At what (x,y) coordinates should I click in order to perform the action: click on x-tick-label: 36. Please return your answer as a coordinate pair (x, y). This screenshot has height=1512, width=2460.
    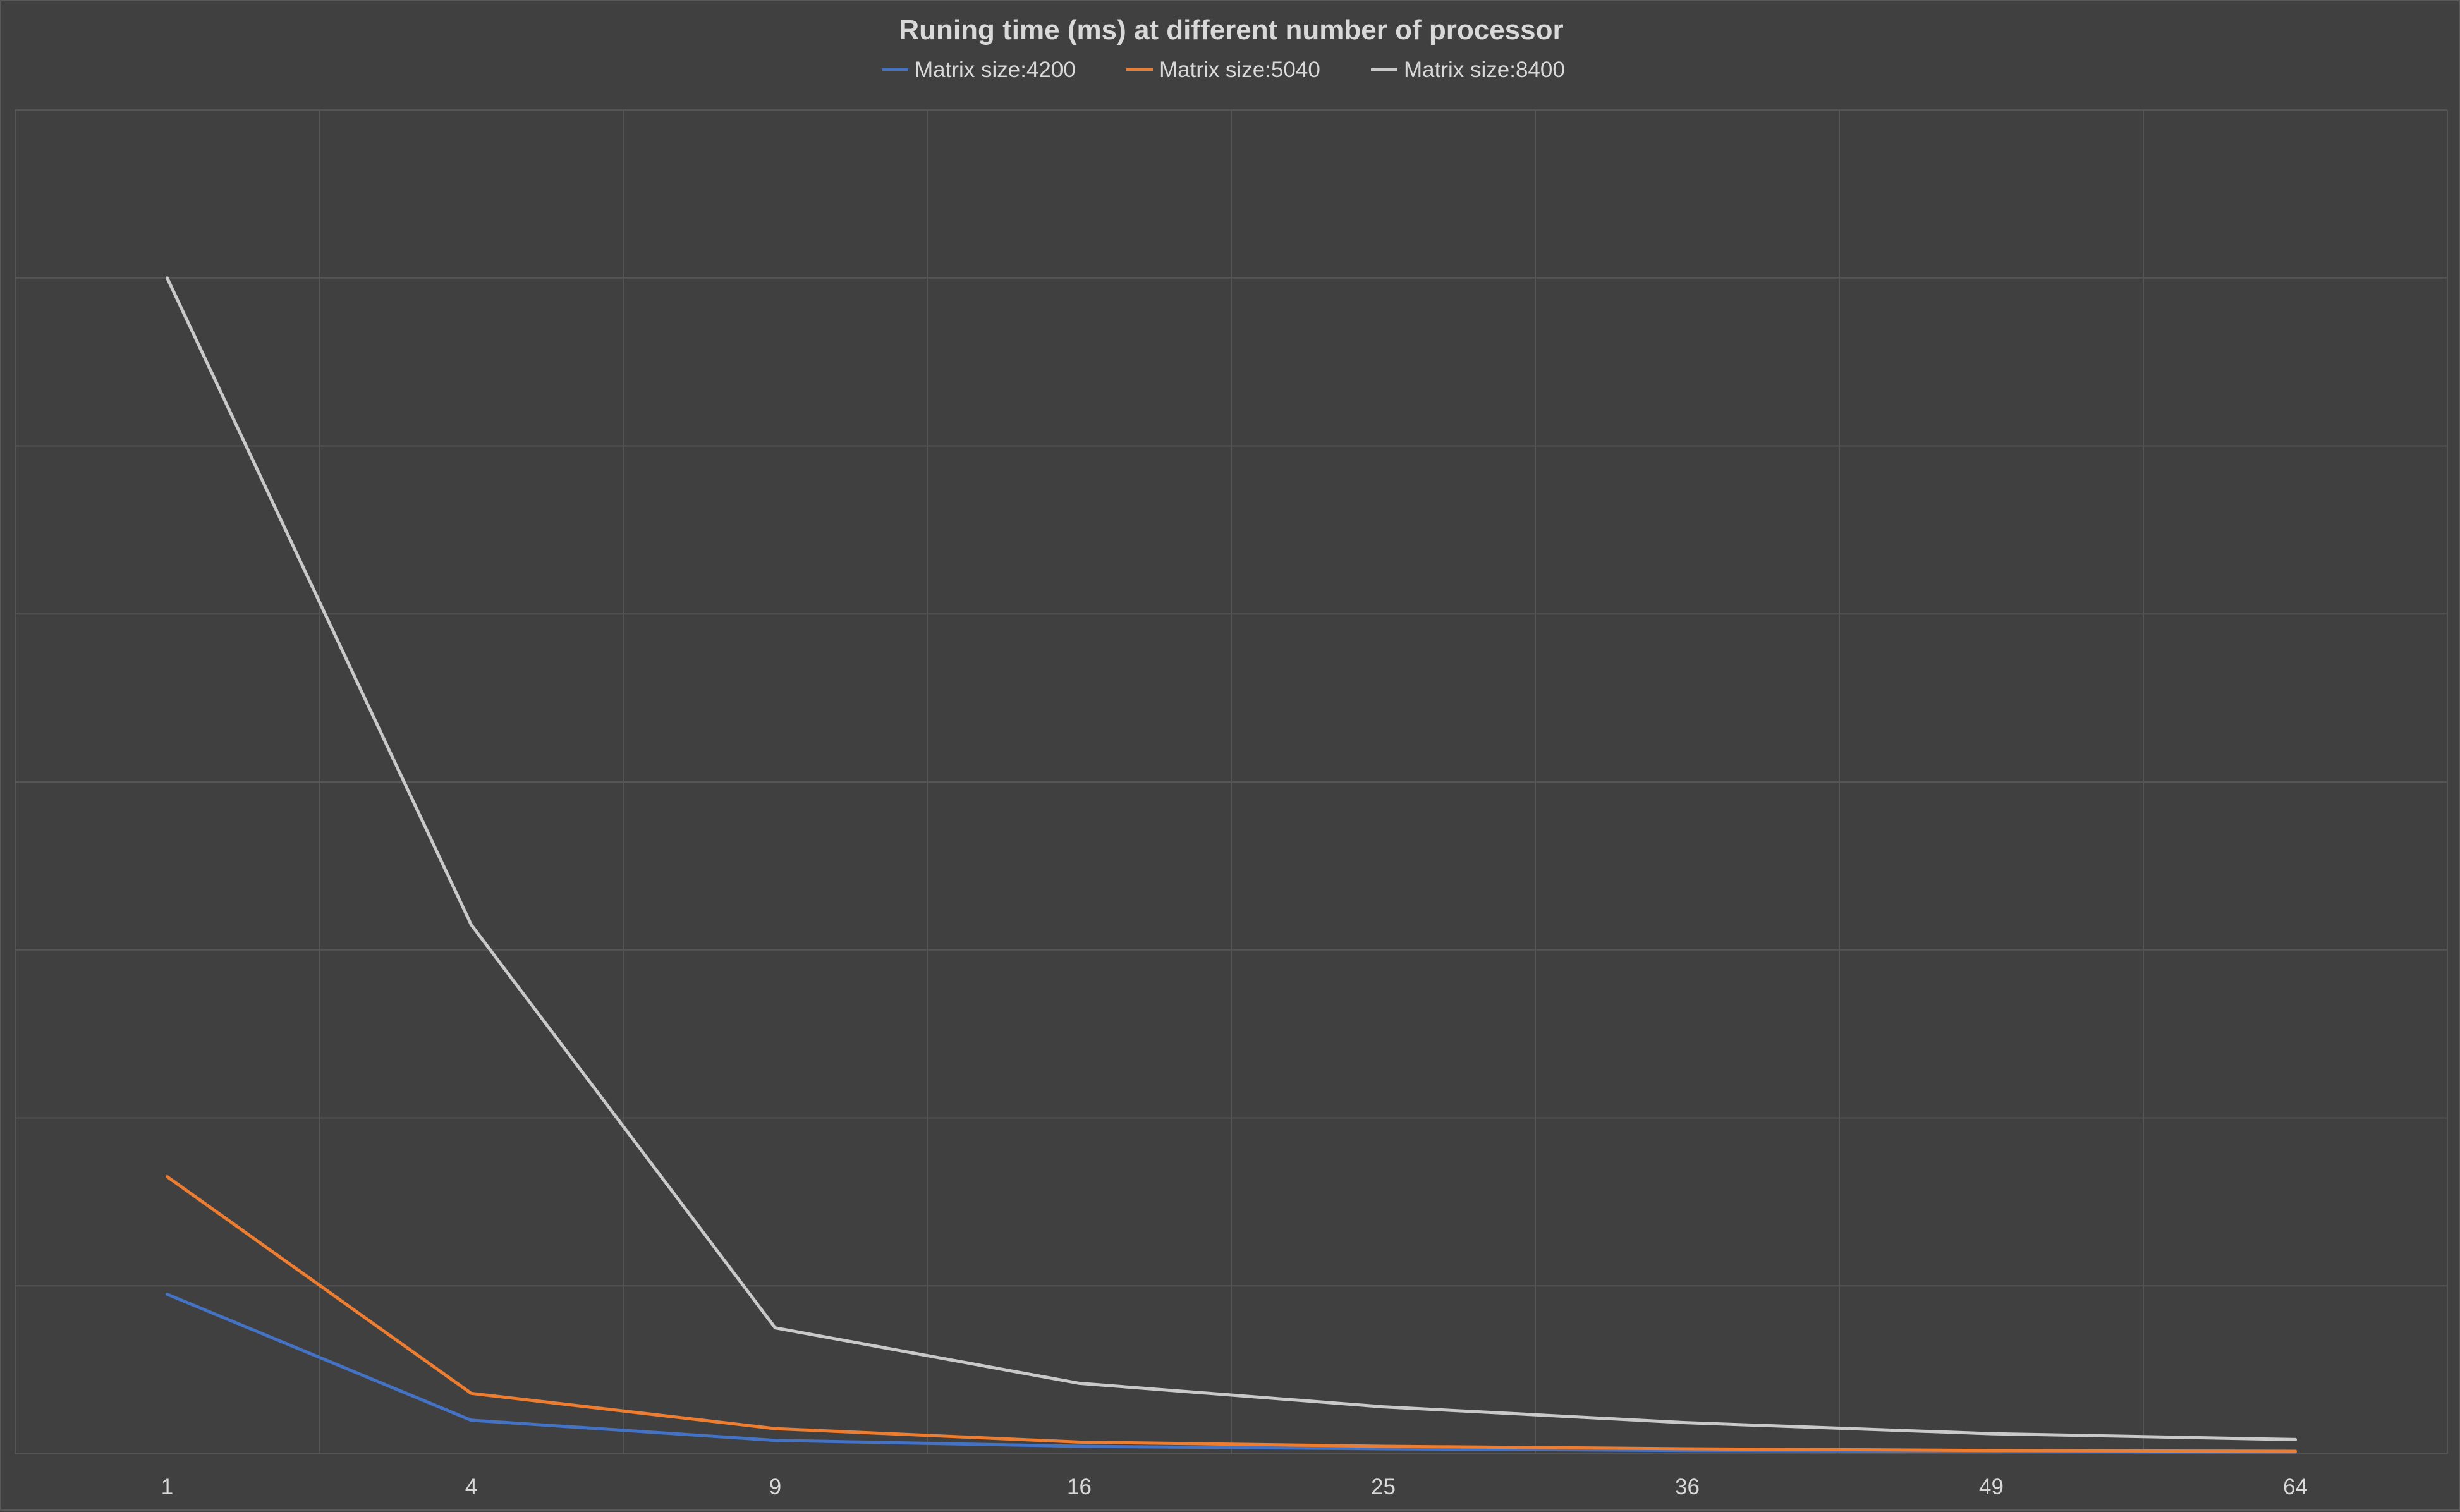
    Looking at the image, I should click on (1687, 1487).